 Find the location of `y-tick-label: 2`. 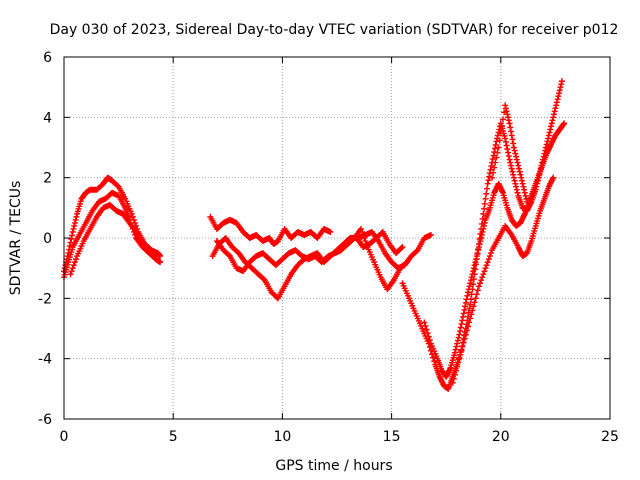

y-tick-label: 2 is located at coordinates (47, 179).